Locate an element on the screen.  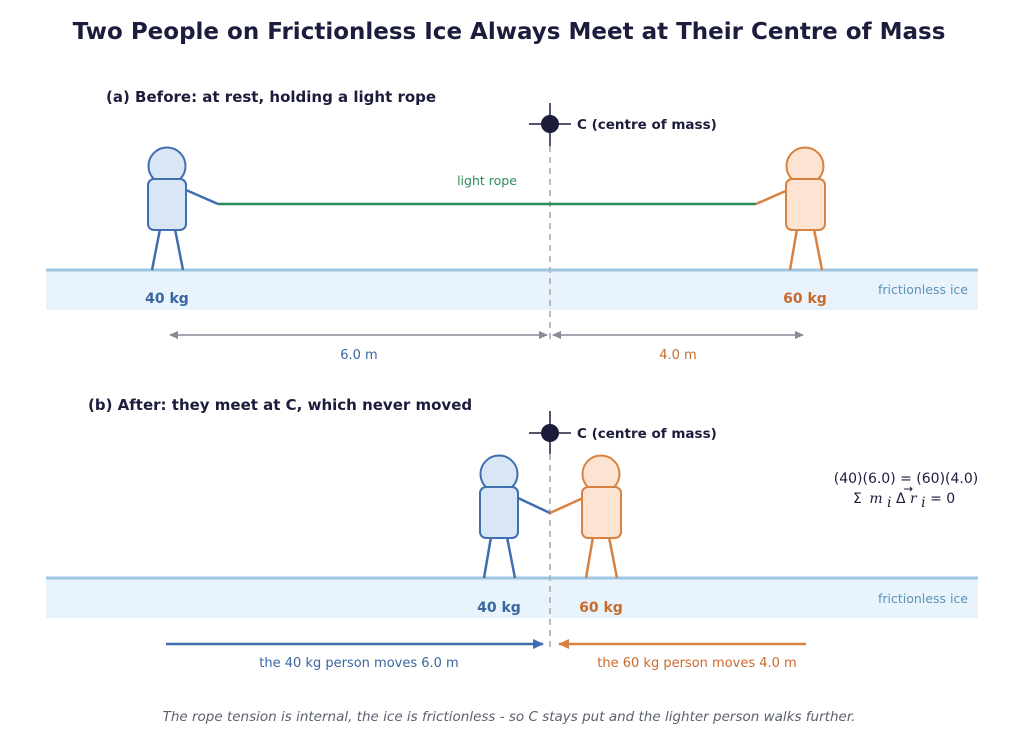
cm-marker-a is located at coordinates (550, 124).